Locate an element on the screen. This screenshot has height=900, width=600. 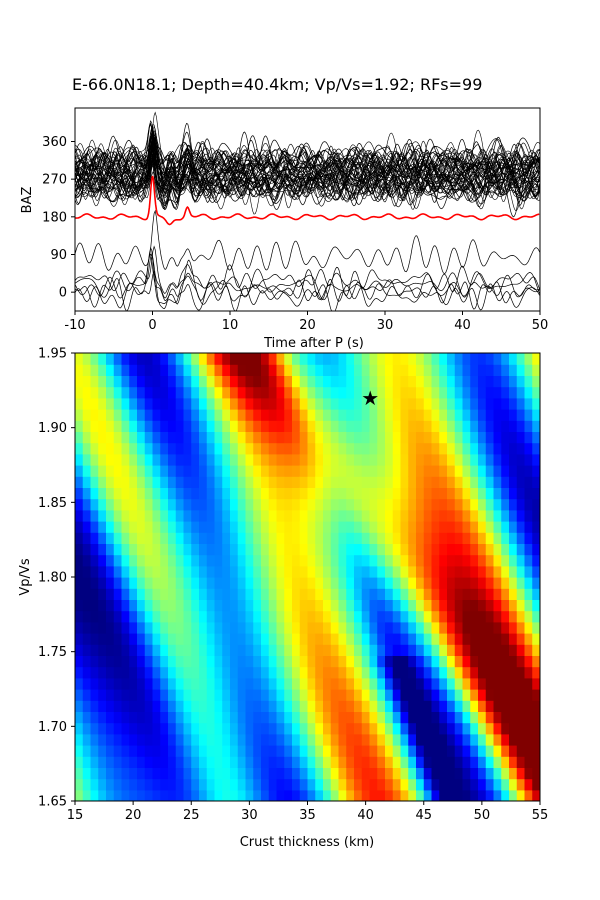
rf-stack is located at coordinates (307, 200).